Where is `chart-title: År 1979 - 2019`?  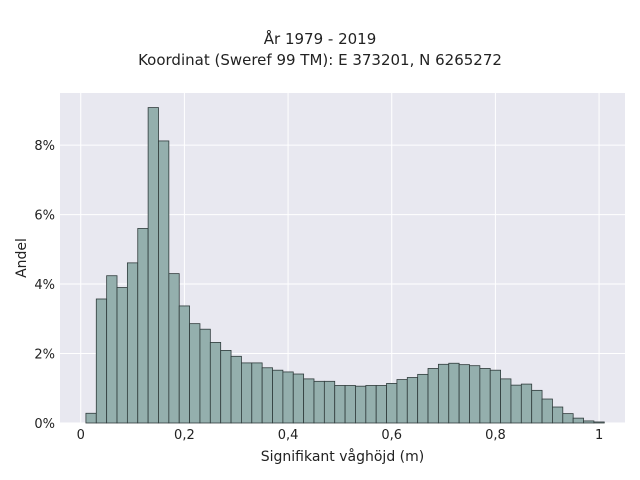
chart-title: År 1979 - 2019 is located at coordinates (320, 39).